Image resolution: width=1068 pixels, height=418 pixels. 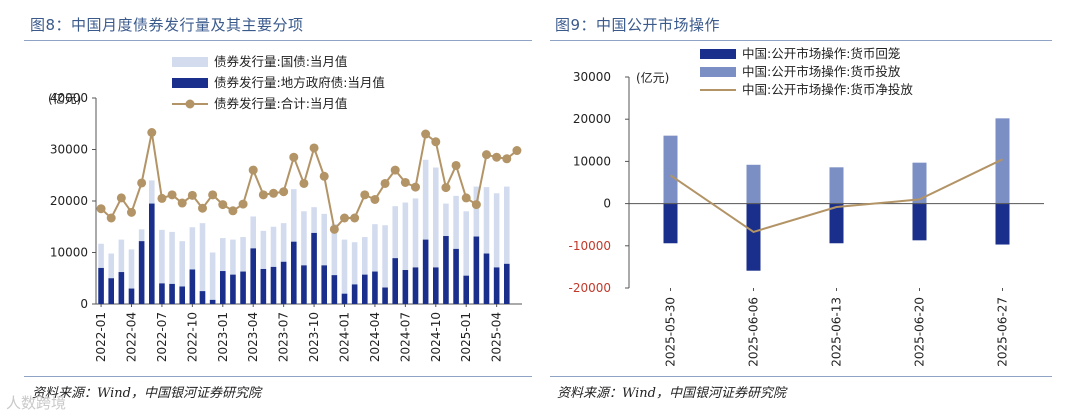 I want to click on right-x-tick-label: 2025-06-06, so click(x=754, y=332).